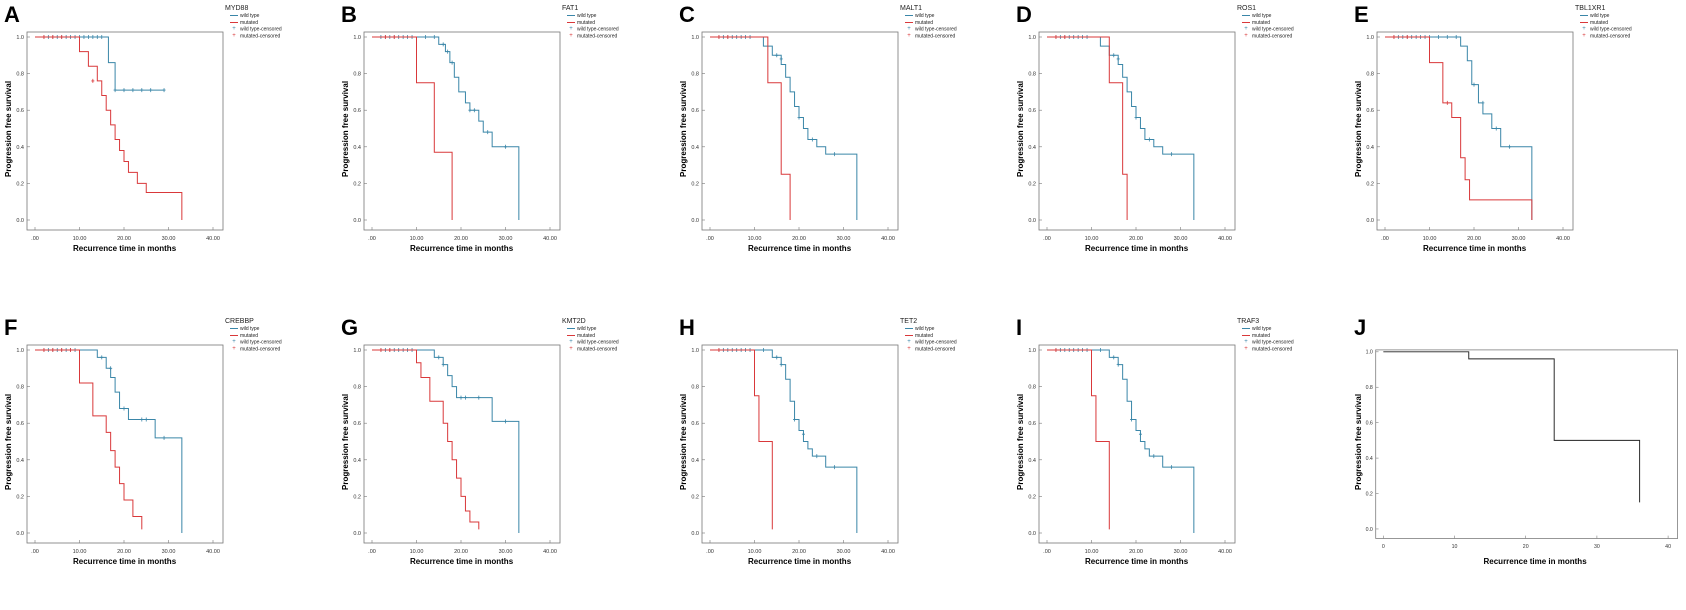 The image size is (1686, 610). Describe the element at coordinates (931, 329) in the screenshot. I see `legend-item: wild type` at that location.